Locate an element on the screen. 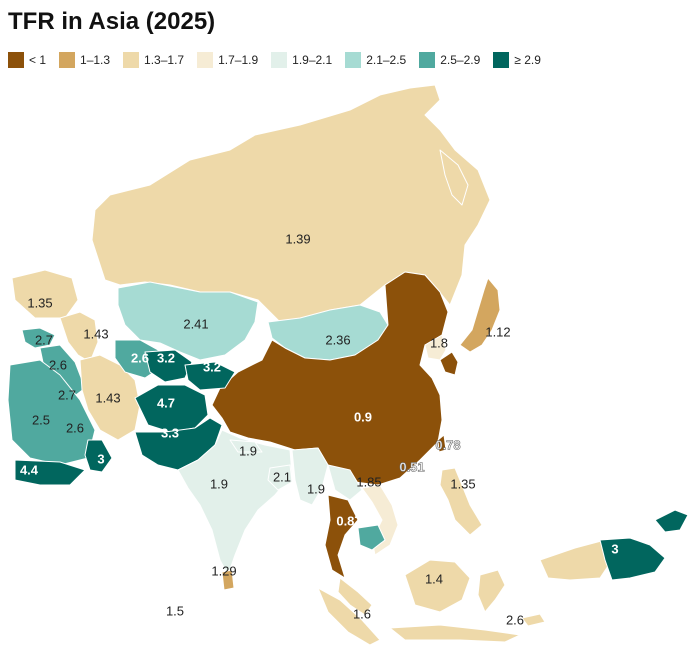 Image resolution: width=691 pixels, height=657 pixels. value-label-turkey: 3 is located at coordinates (19, 347).